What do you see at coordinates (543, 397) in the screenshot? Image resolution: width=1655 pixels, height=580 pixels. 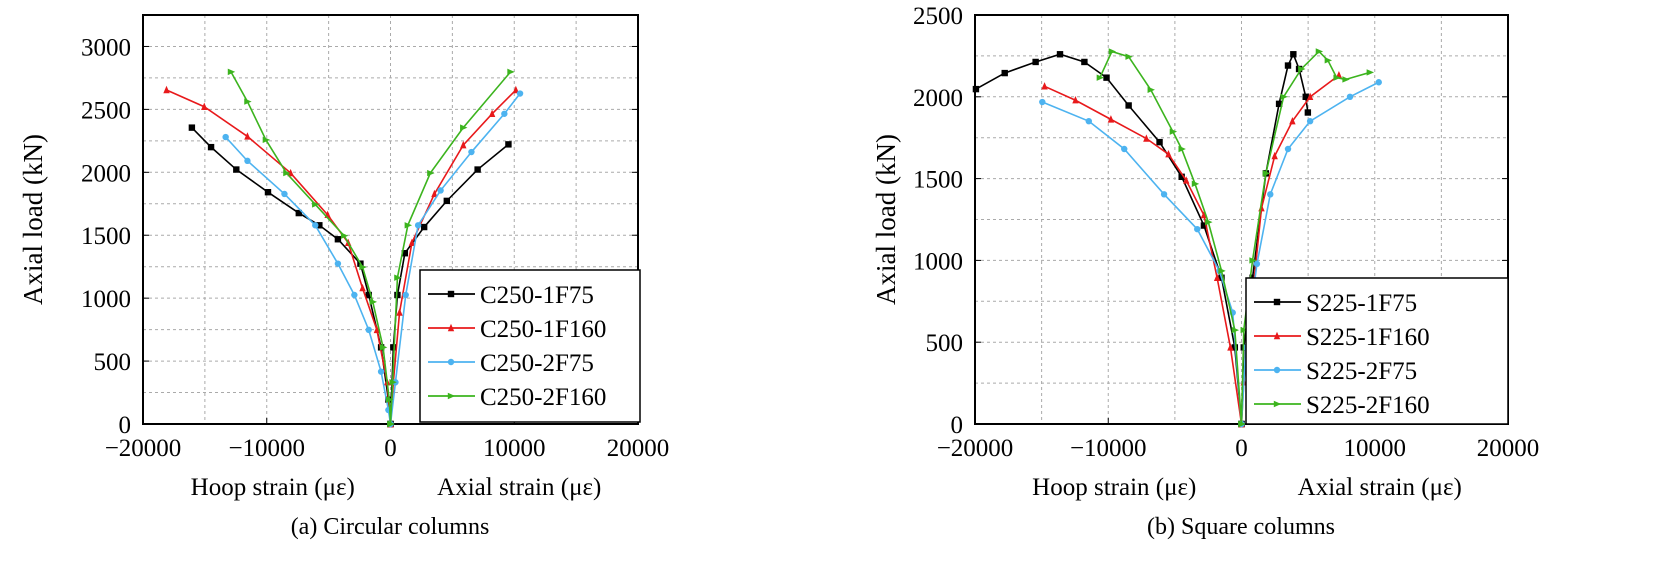 I see `legend-label: C250-2F160` at bounding box center [543, 397].